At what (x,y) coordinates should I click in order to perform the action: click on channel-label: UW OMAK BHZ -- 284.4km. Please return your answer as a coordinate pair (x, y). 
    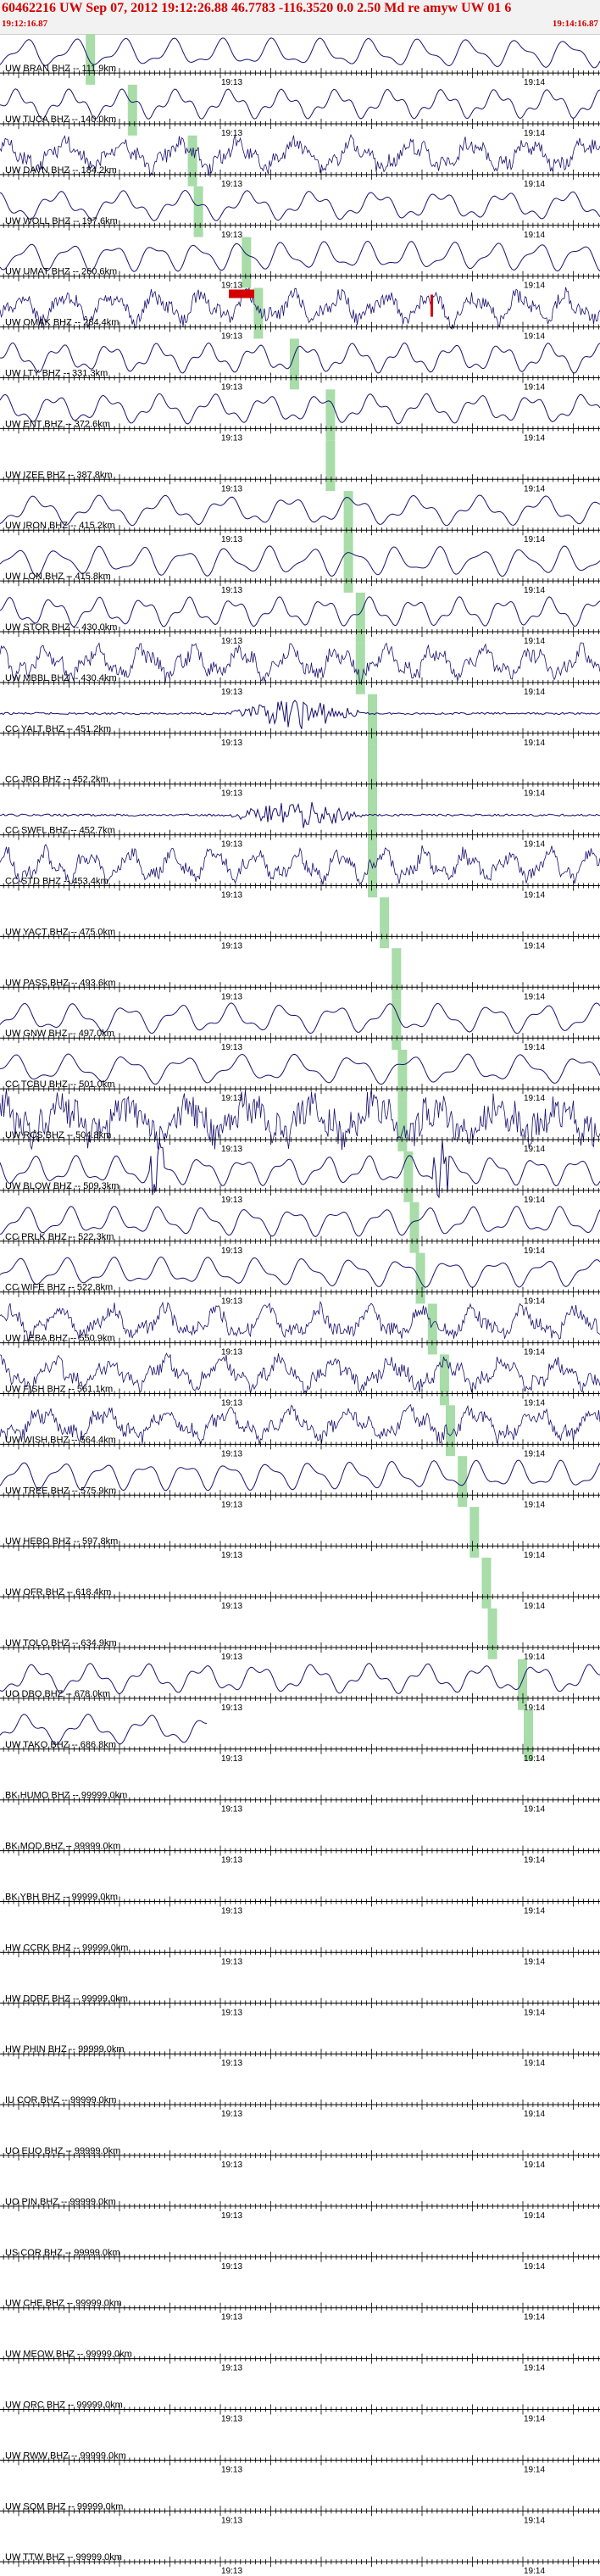
    Looking at the image, I should click on (62, 323).